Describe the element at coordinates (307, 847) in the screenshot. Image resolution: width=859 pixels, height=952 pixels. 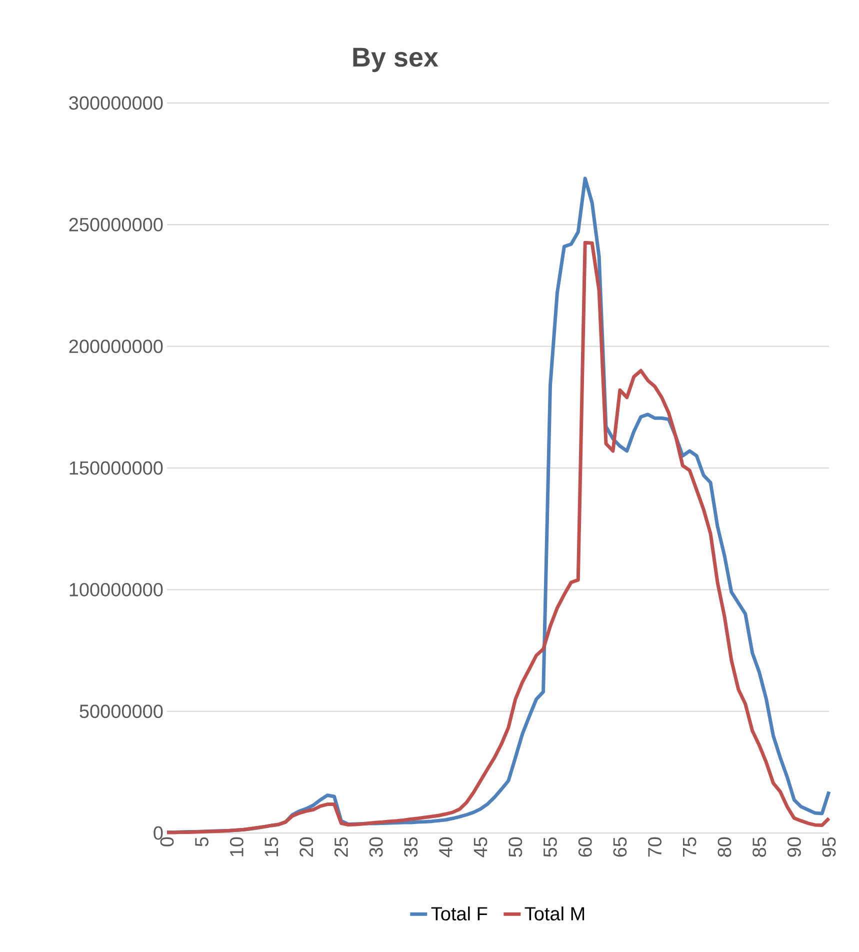
I see `x-tick-label: 20` at that location.